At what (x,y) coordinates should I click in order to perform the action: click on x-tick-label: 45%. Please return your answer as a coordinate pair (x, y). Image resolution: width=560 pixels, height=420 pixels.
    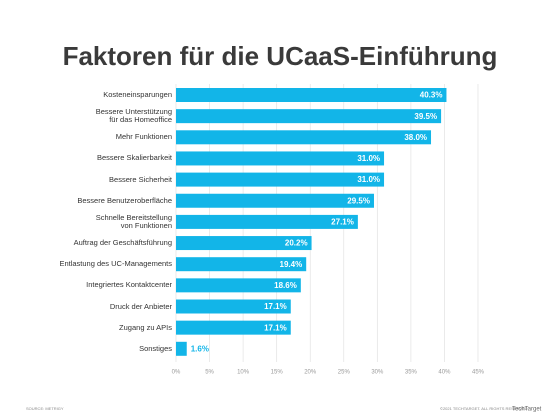
    Looking at the image, I should click on (478, 373).